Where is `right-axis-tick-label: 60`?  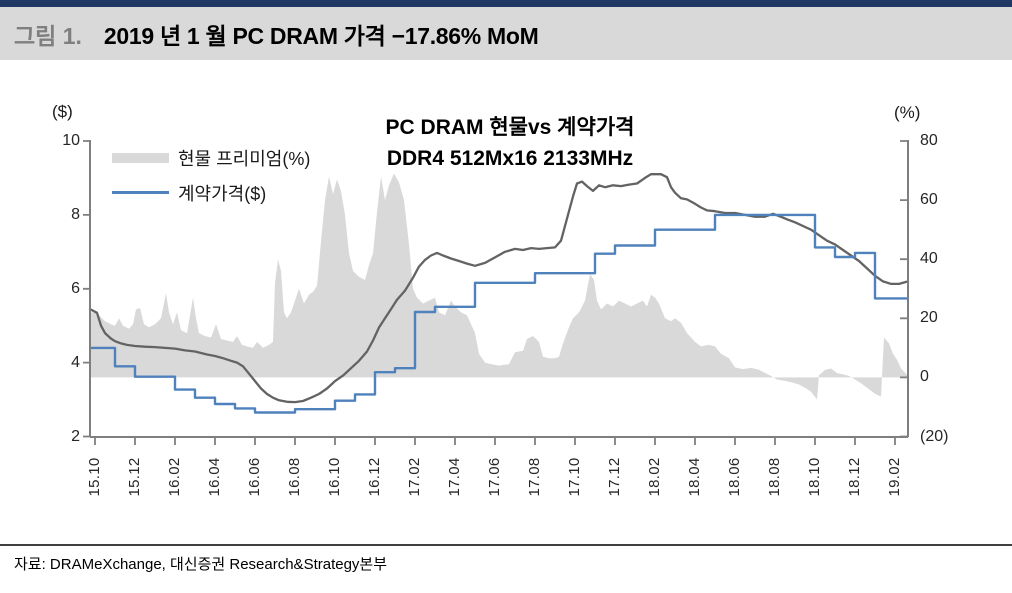
right-axis-tick-label: 60 is located at coordinates (929, 200).